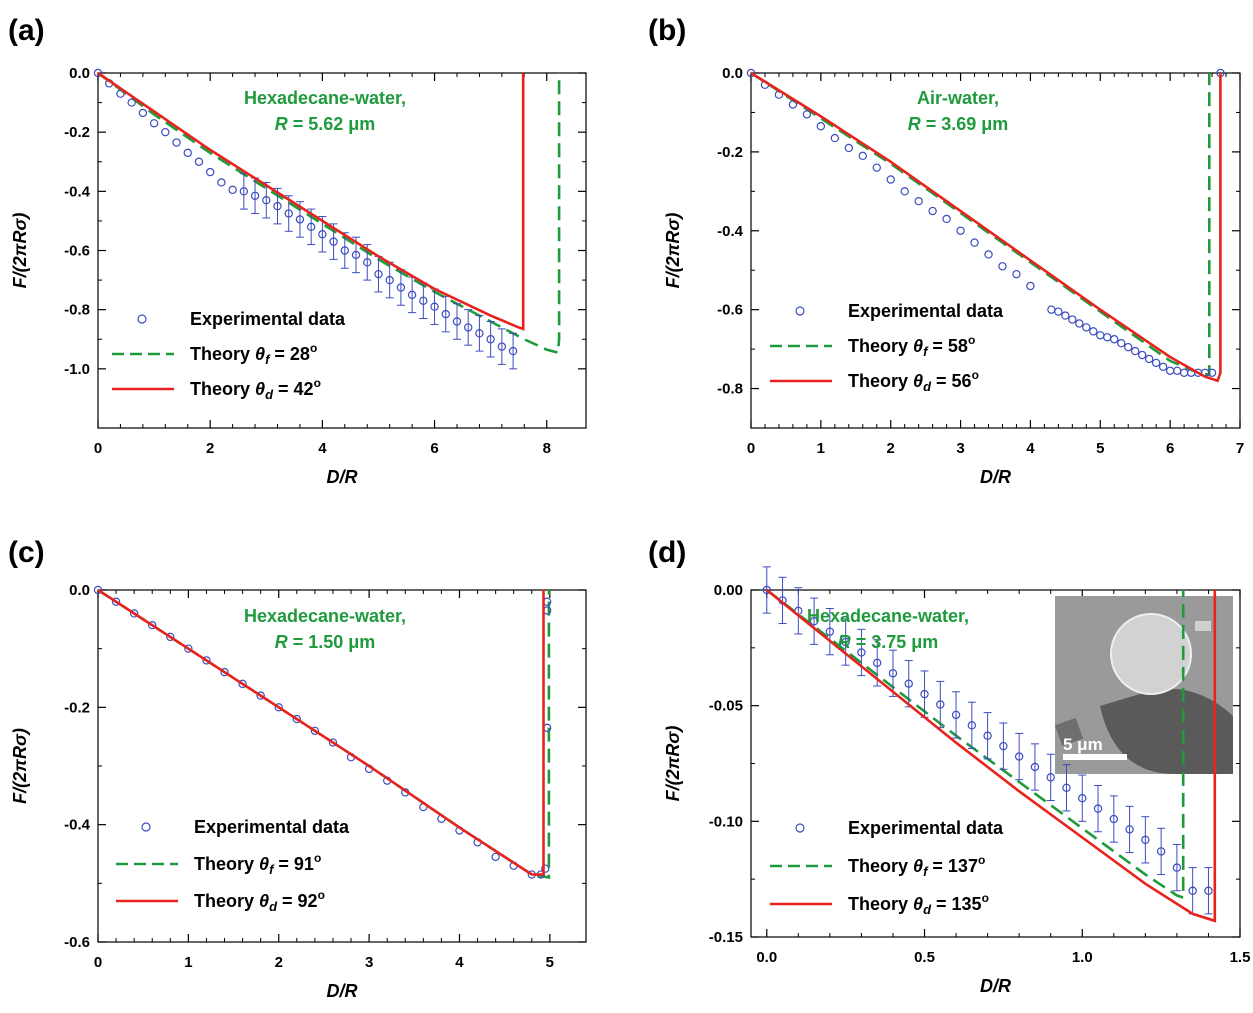 Image resolution: width=1253 pixels, height=1013 pixels. Describe the element at coordinates (253, 354) in the screenshot. I see `legend-label-theory-f: Theory θf = 28o` at that location.